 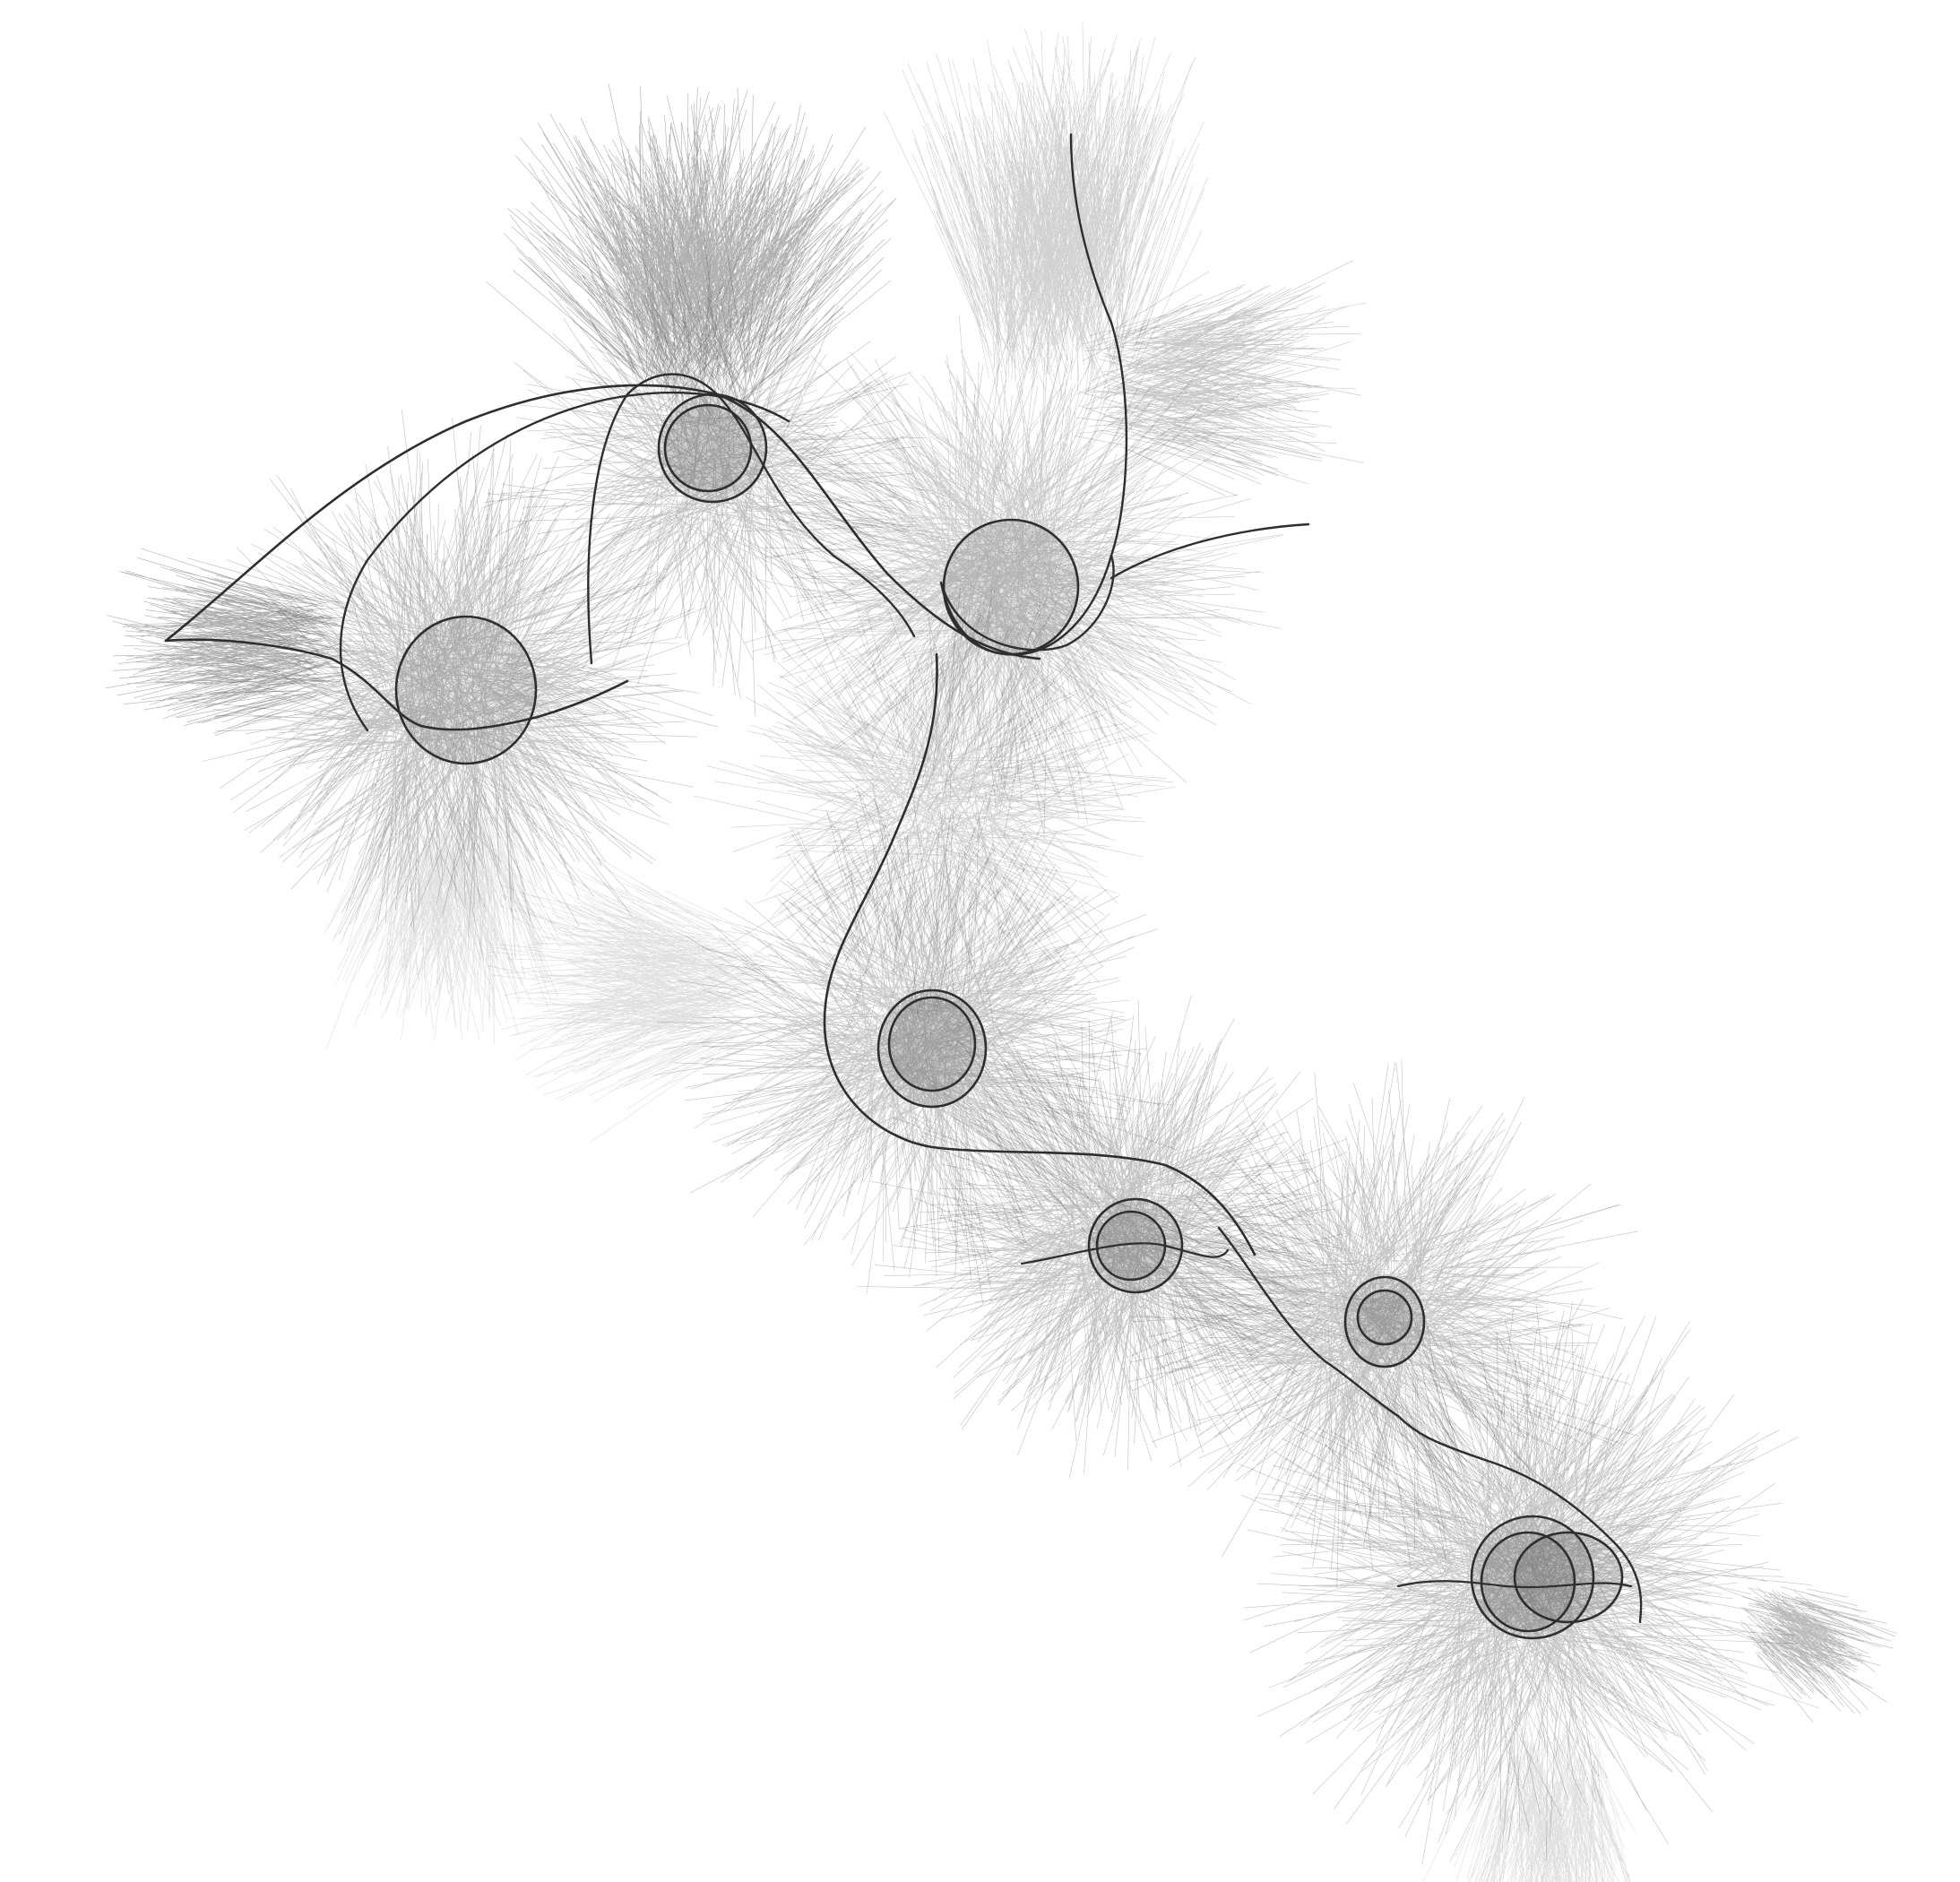 I want to click on burst-top-strokes, so click(x=691, y=250).